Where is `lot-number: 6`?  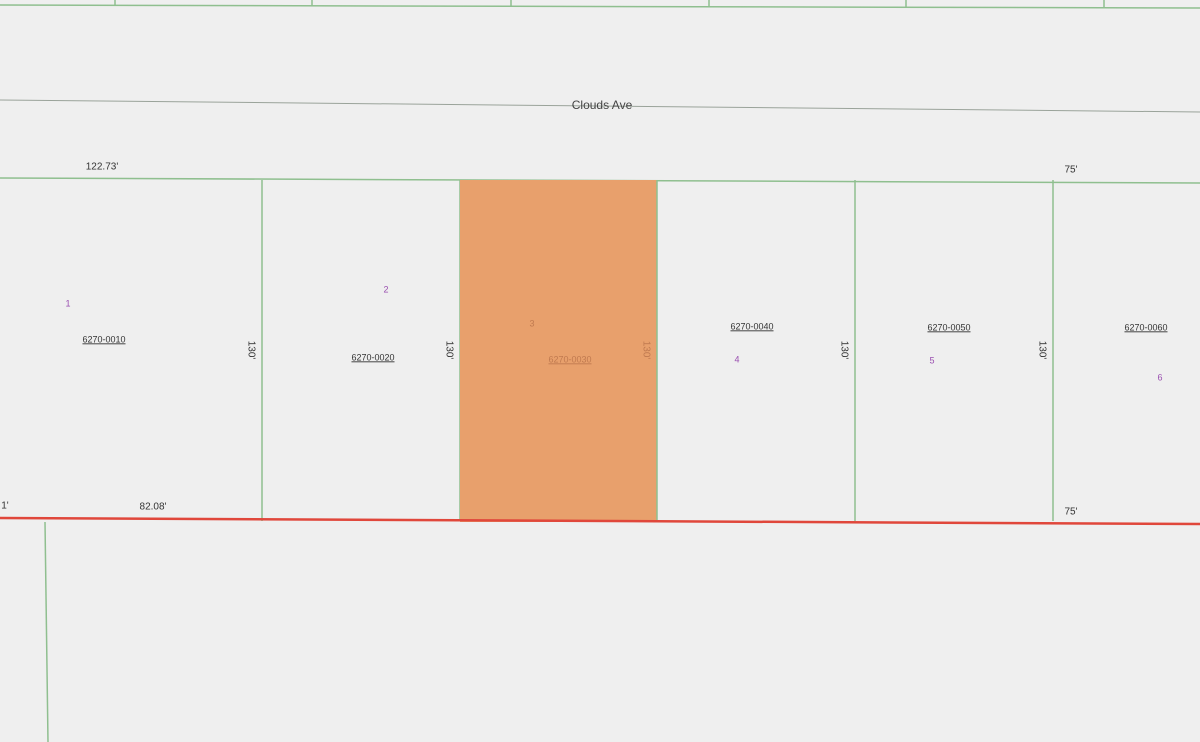
lot-number: 6 is located at coordinates (1159, 377).